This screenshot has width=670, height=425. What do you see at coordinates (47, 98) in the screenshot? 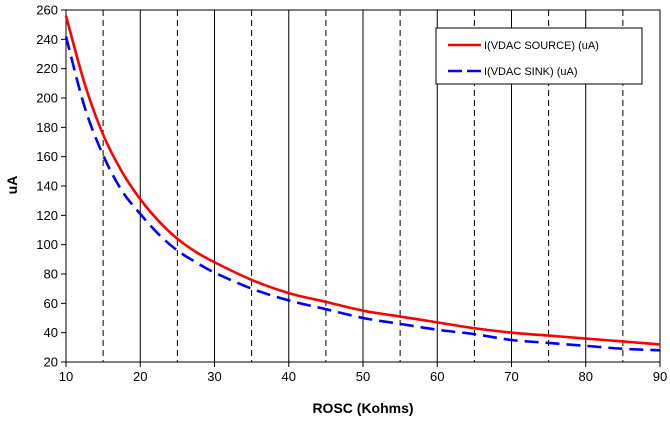
I see `y-tick-label-200: 200` at bounding box center [47, 98].